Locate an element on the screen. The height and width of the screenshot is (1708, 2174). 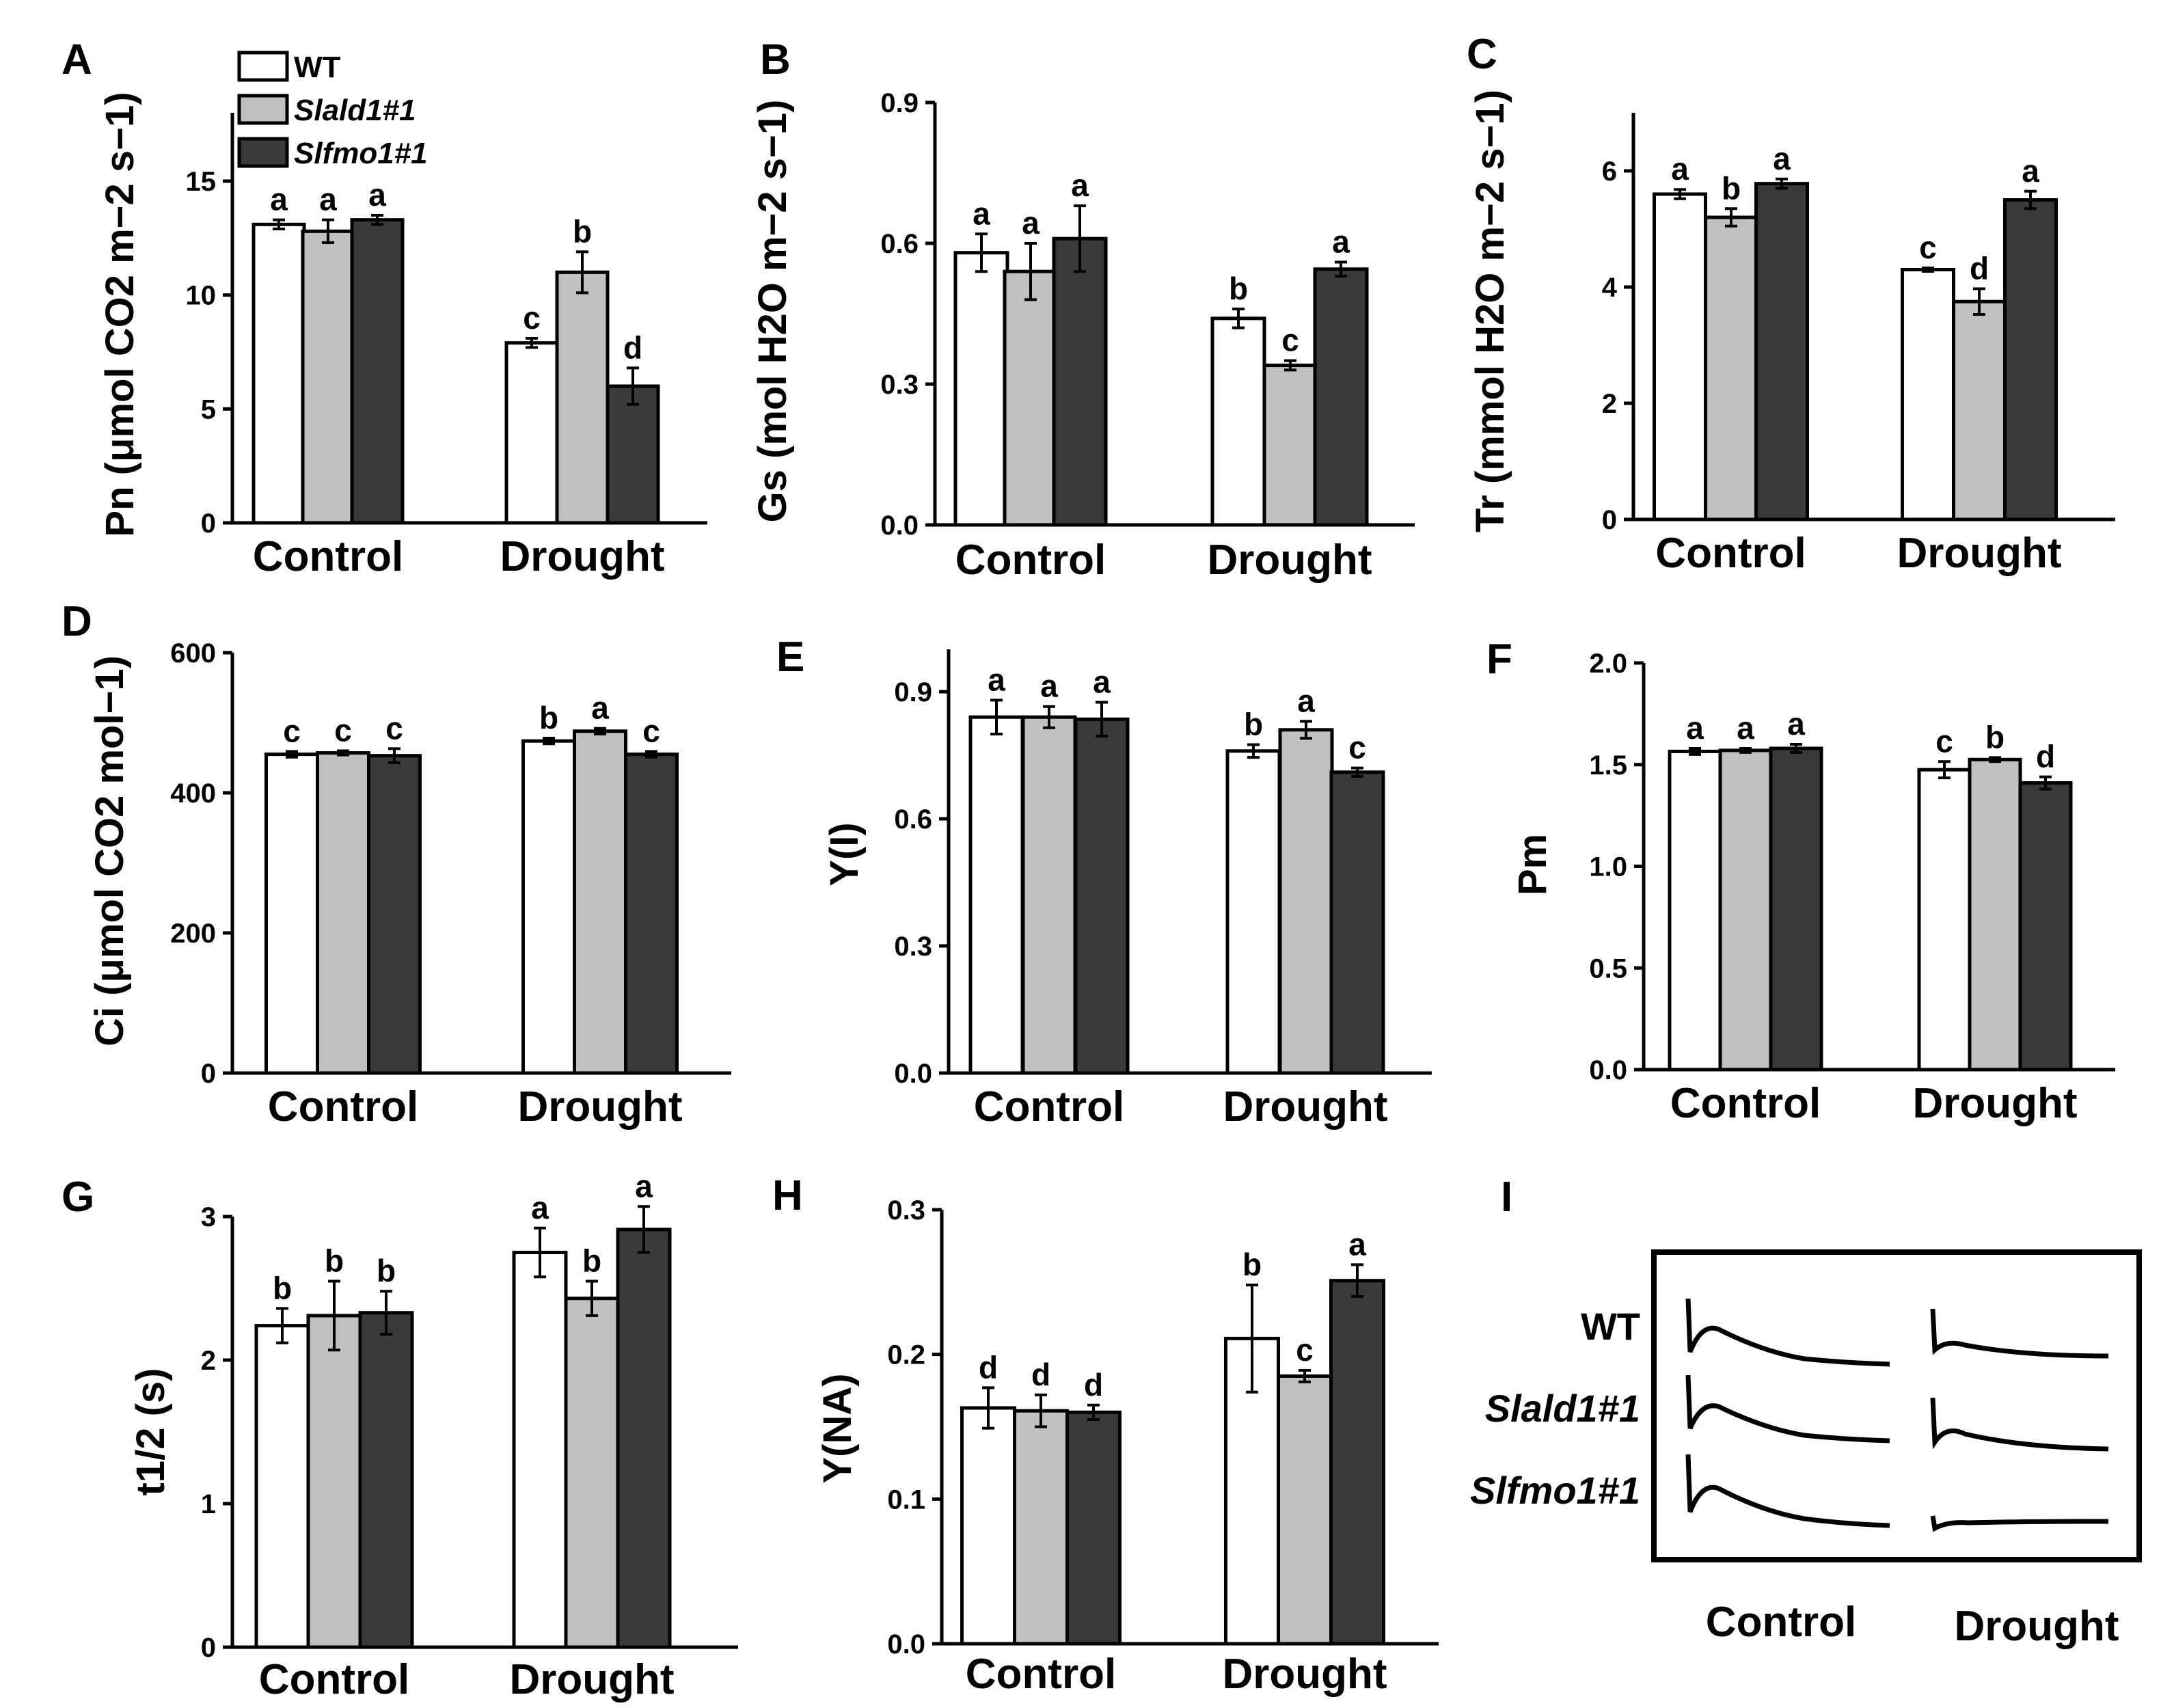
trace-col-label-control: Control is located at coordinates (1781, 1622).